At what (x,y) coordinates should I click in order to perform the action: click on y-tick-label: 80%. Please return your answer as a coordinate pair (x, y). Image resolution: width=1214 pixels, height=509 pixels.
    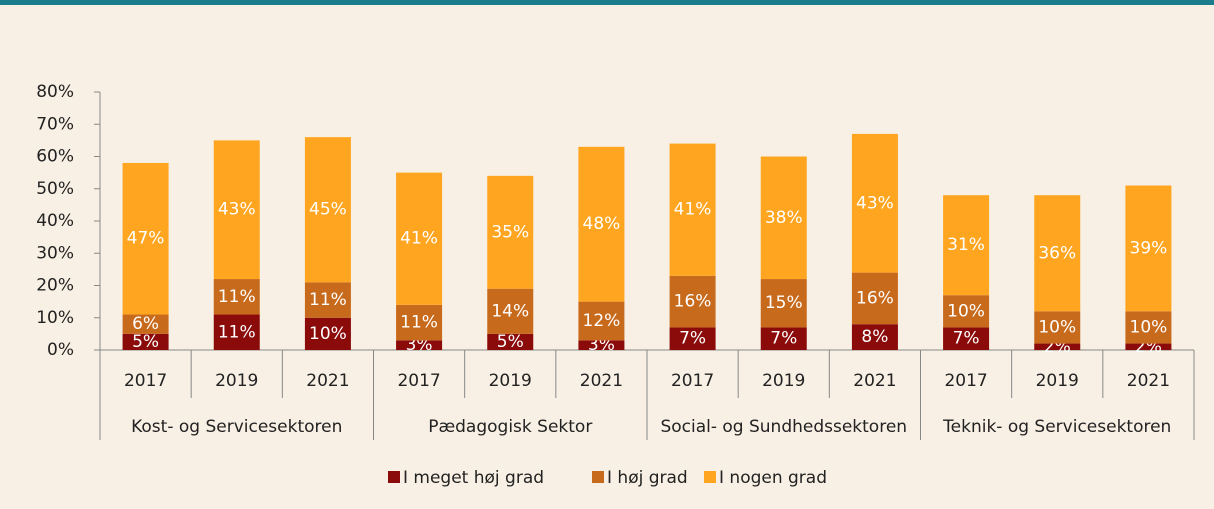
    Looking at the image, I should click on (55, 92).